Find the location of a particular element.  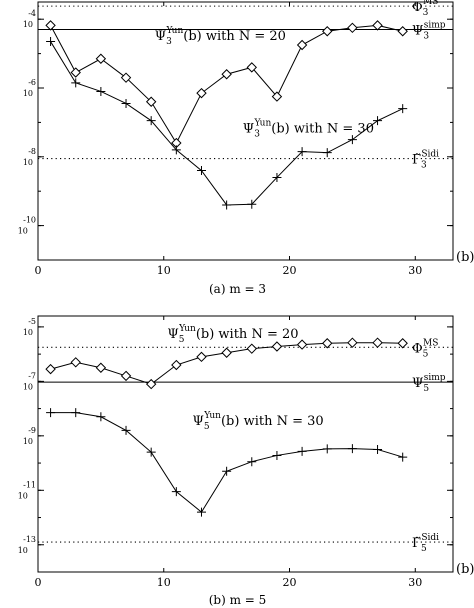

series-annotation: Ψ3Yun(b) with N = 20 is located at coordinates (220, 36).